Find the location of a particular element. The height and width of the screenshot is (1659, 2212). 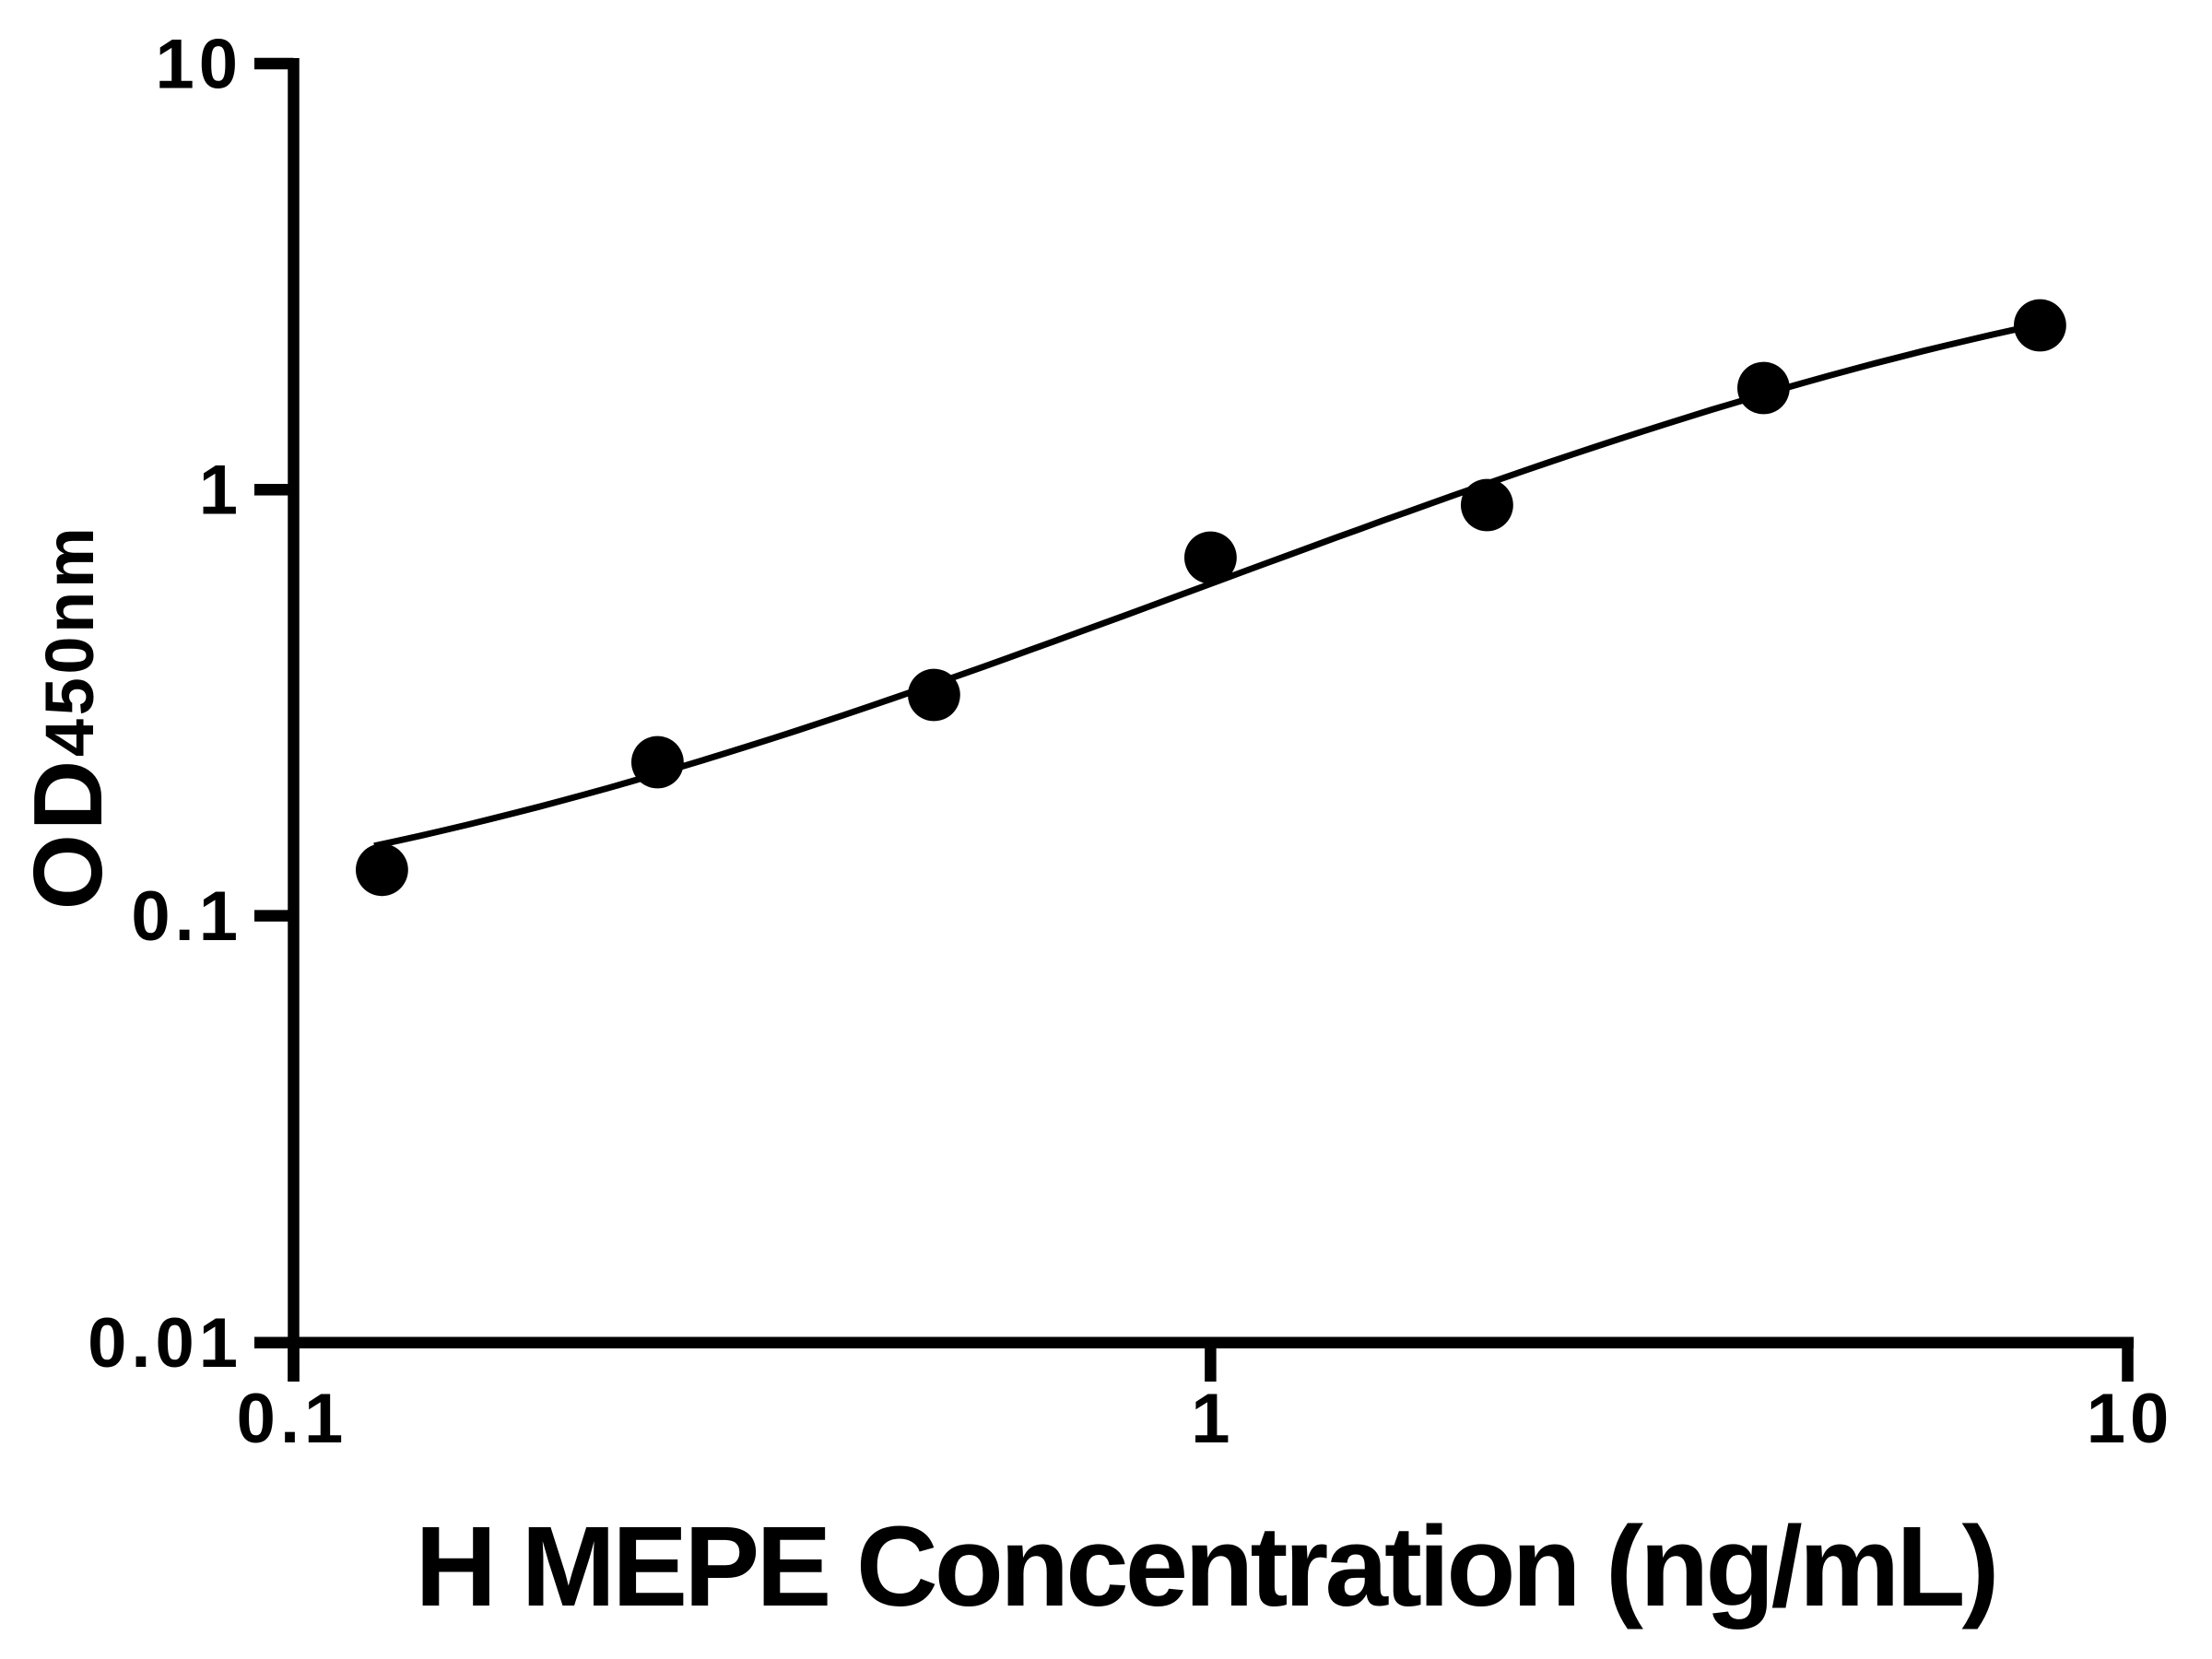

svg-text: OD450nm is located at coordinates (68, 717).